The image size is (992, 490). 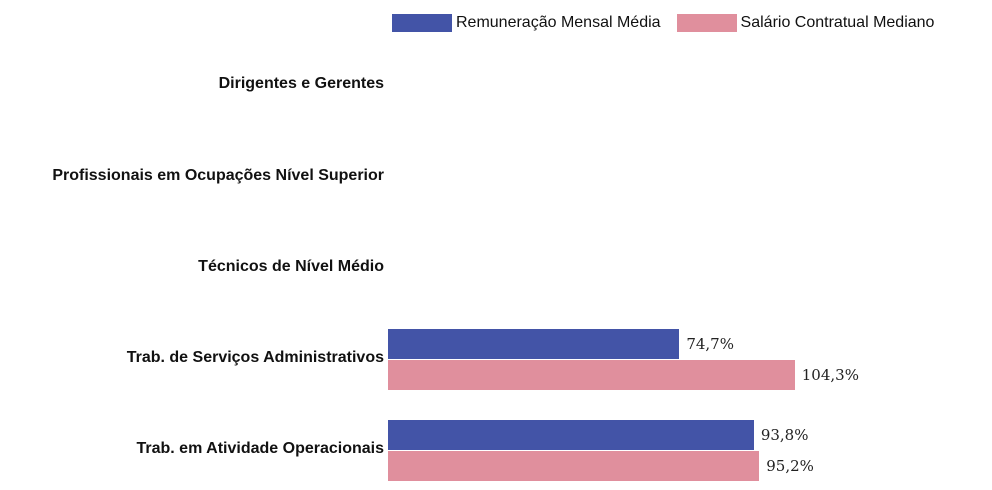 I want to click on bar-series0-cat3, so click(x=534, y=344).